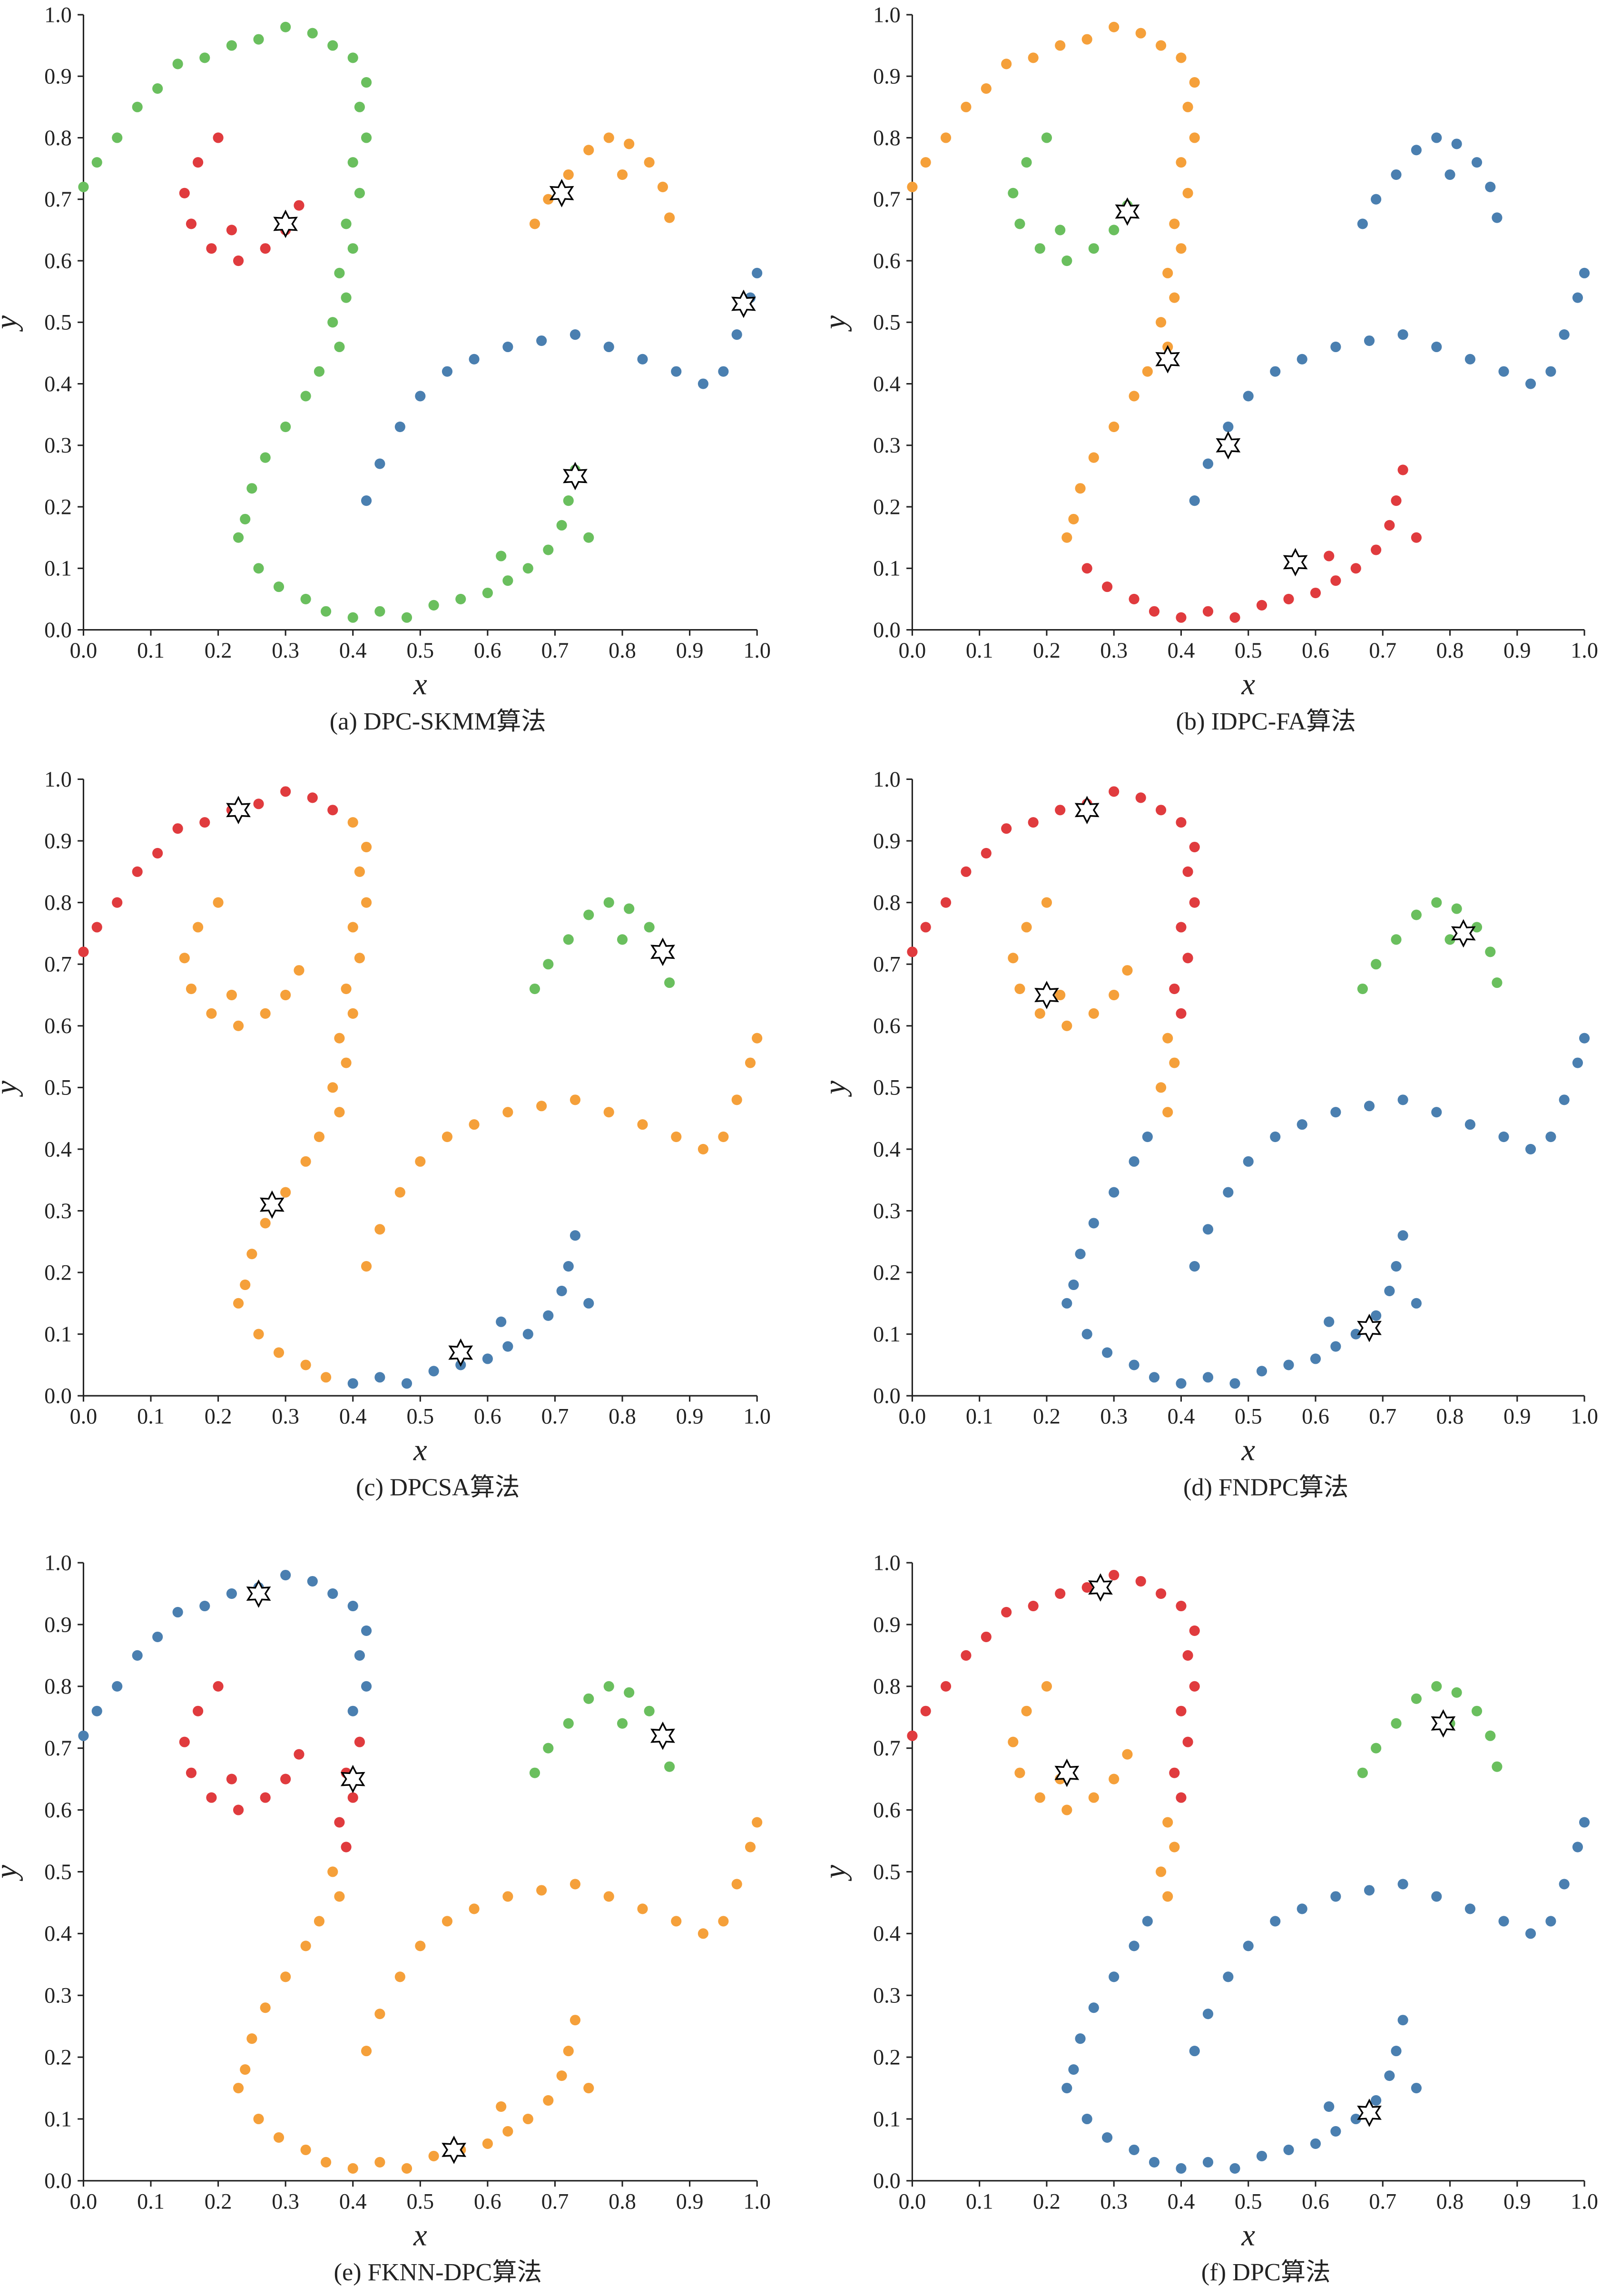 This screenshot has height=2296, width=1621. I want to click on y-tick-label: 0.4, so click(58, 384).